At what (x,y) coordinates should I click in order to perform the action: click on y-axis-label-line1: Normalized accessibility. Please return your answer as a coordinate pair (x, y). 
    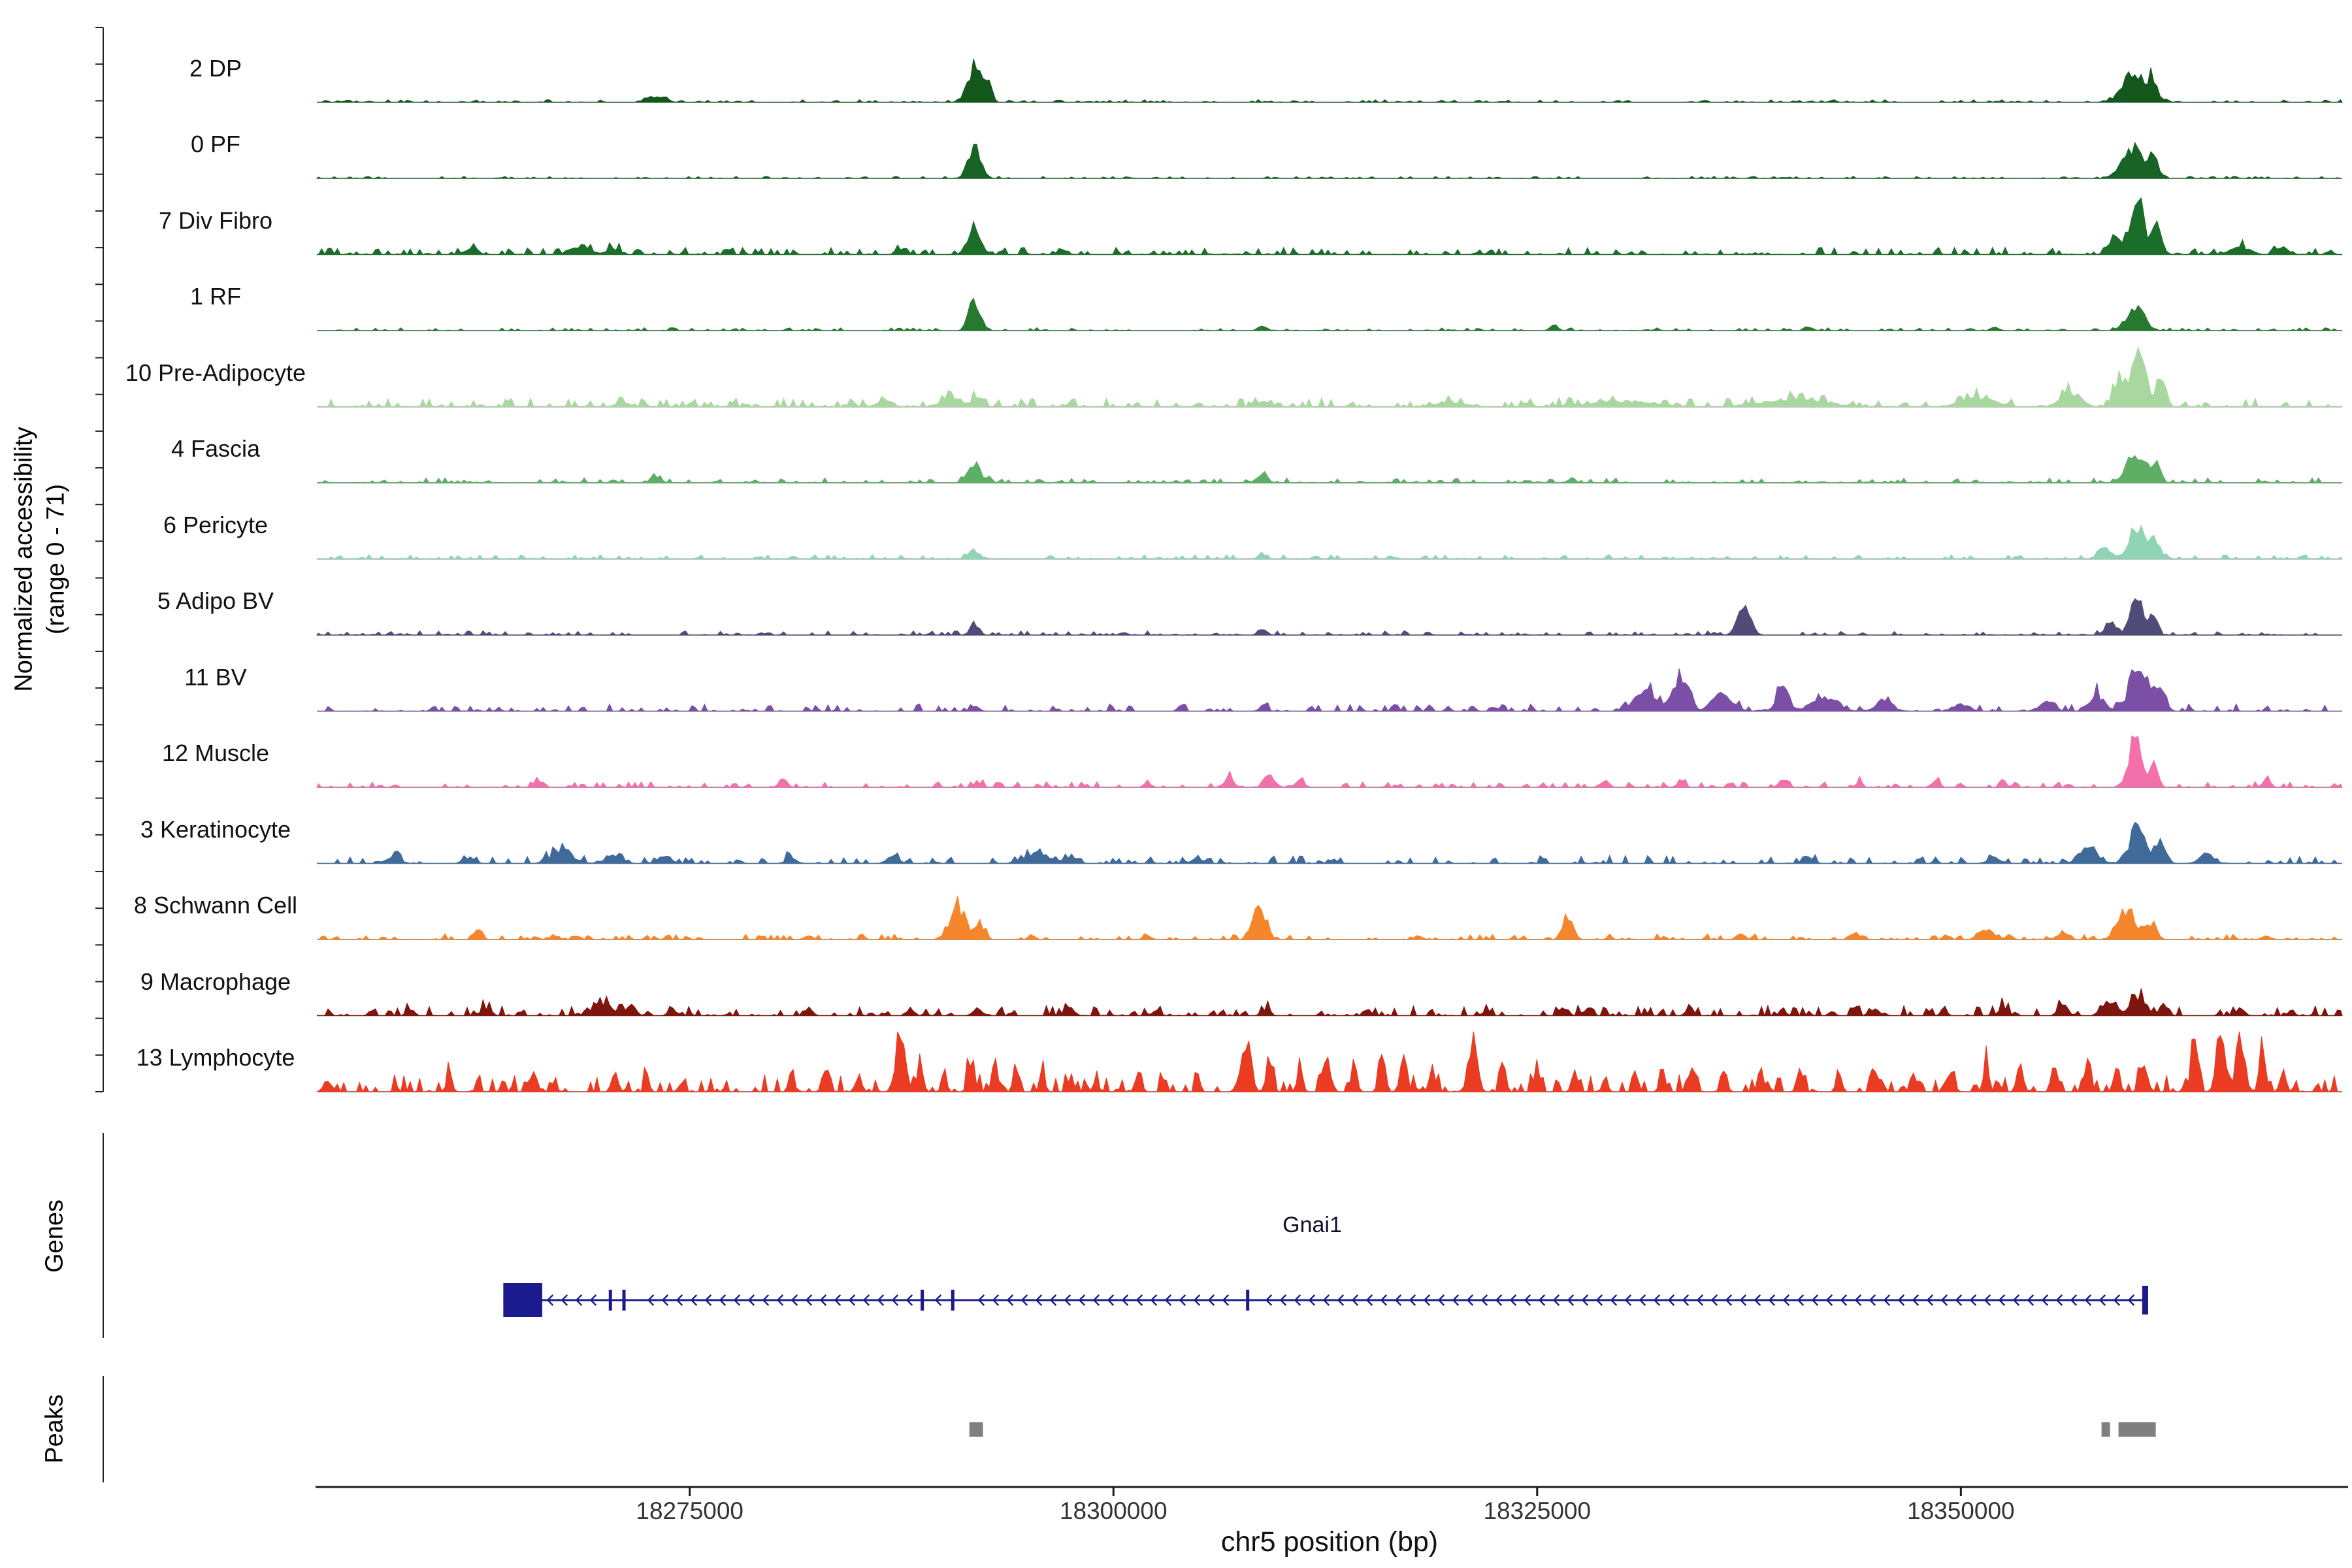
    Looking at the image, I should click on (24, 559).